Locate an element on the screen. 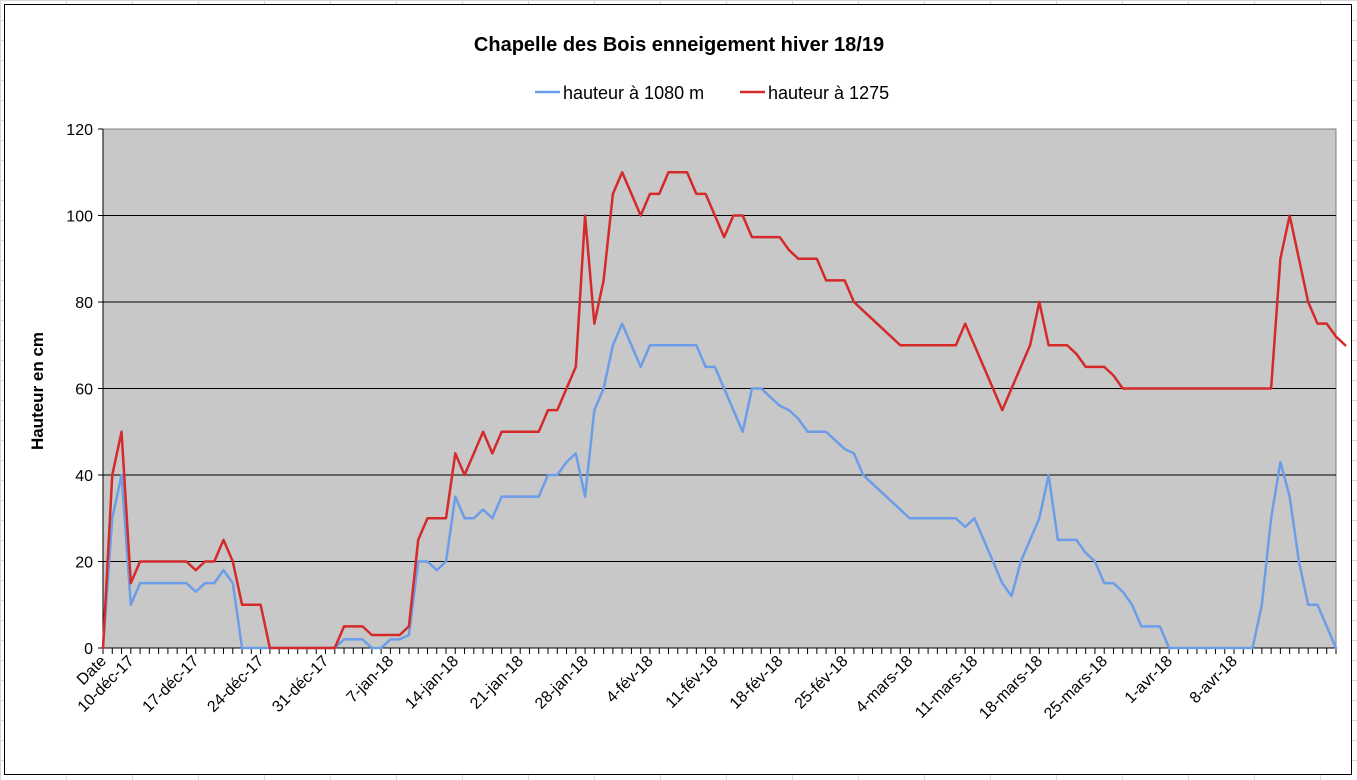  y-tick-label-0: 0 is located at coordinates (88, 649).